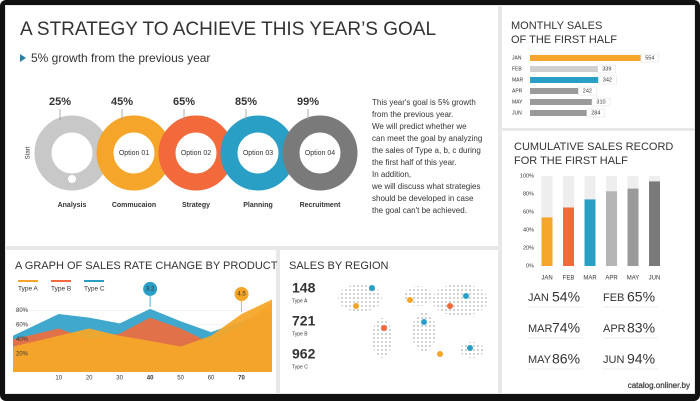  Describe the element at coordinates (546, 279) in the screenshot. I see `x-tick-label: JAN` at that location.